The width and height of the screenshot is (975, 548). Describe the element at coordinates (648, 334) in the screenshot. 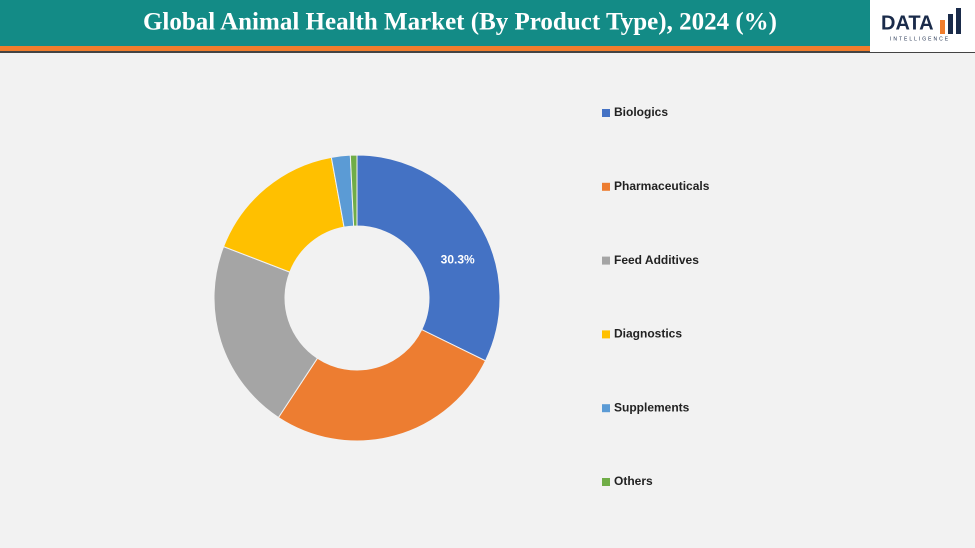

I see `legend-label: Diagnostics` at that location.